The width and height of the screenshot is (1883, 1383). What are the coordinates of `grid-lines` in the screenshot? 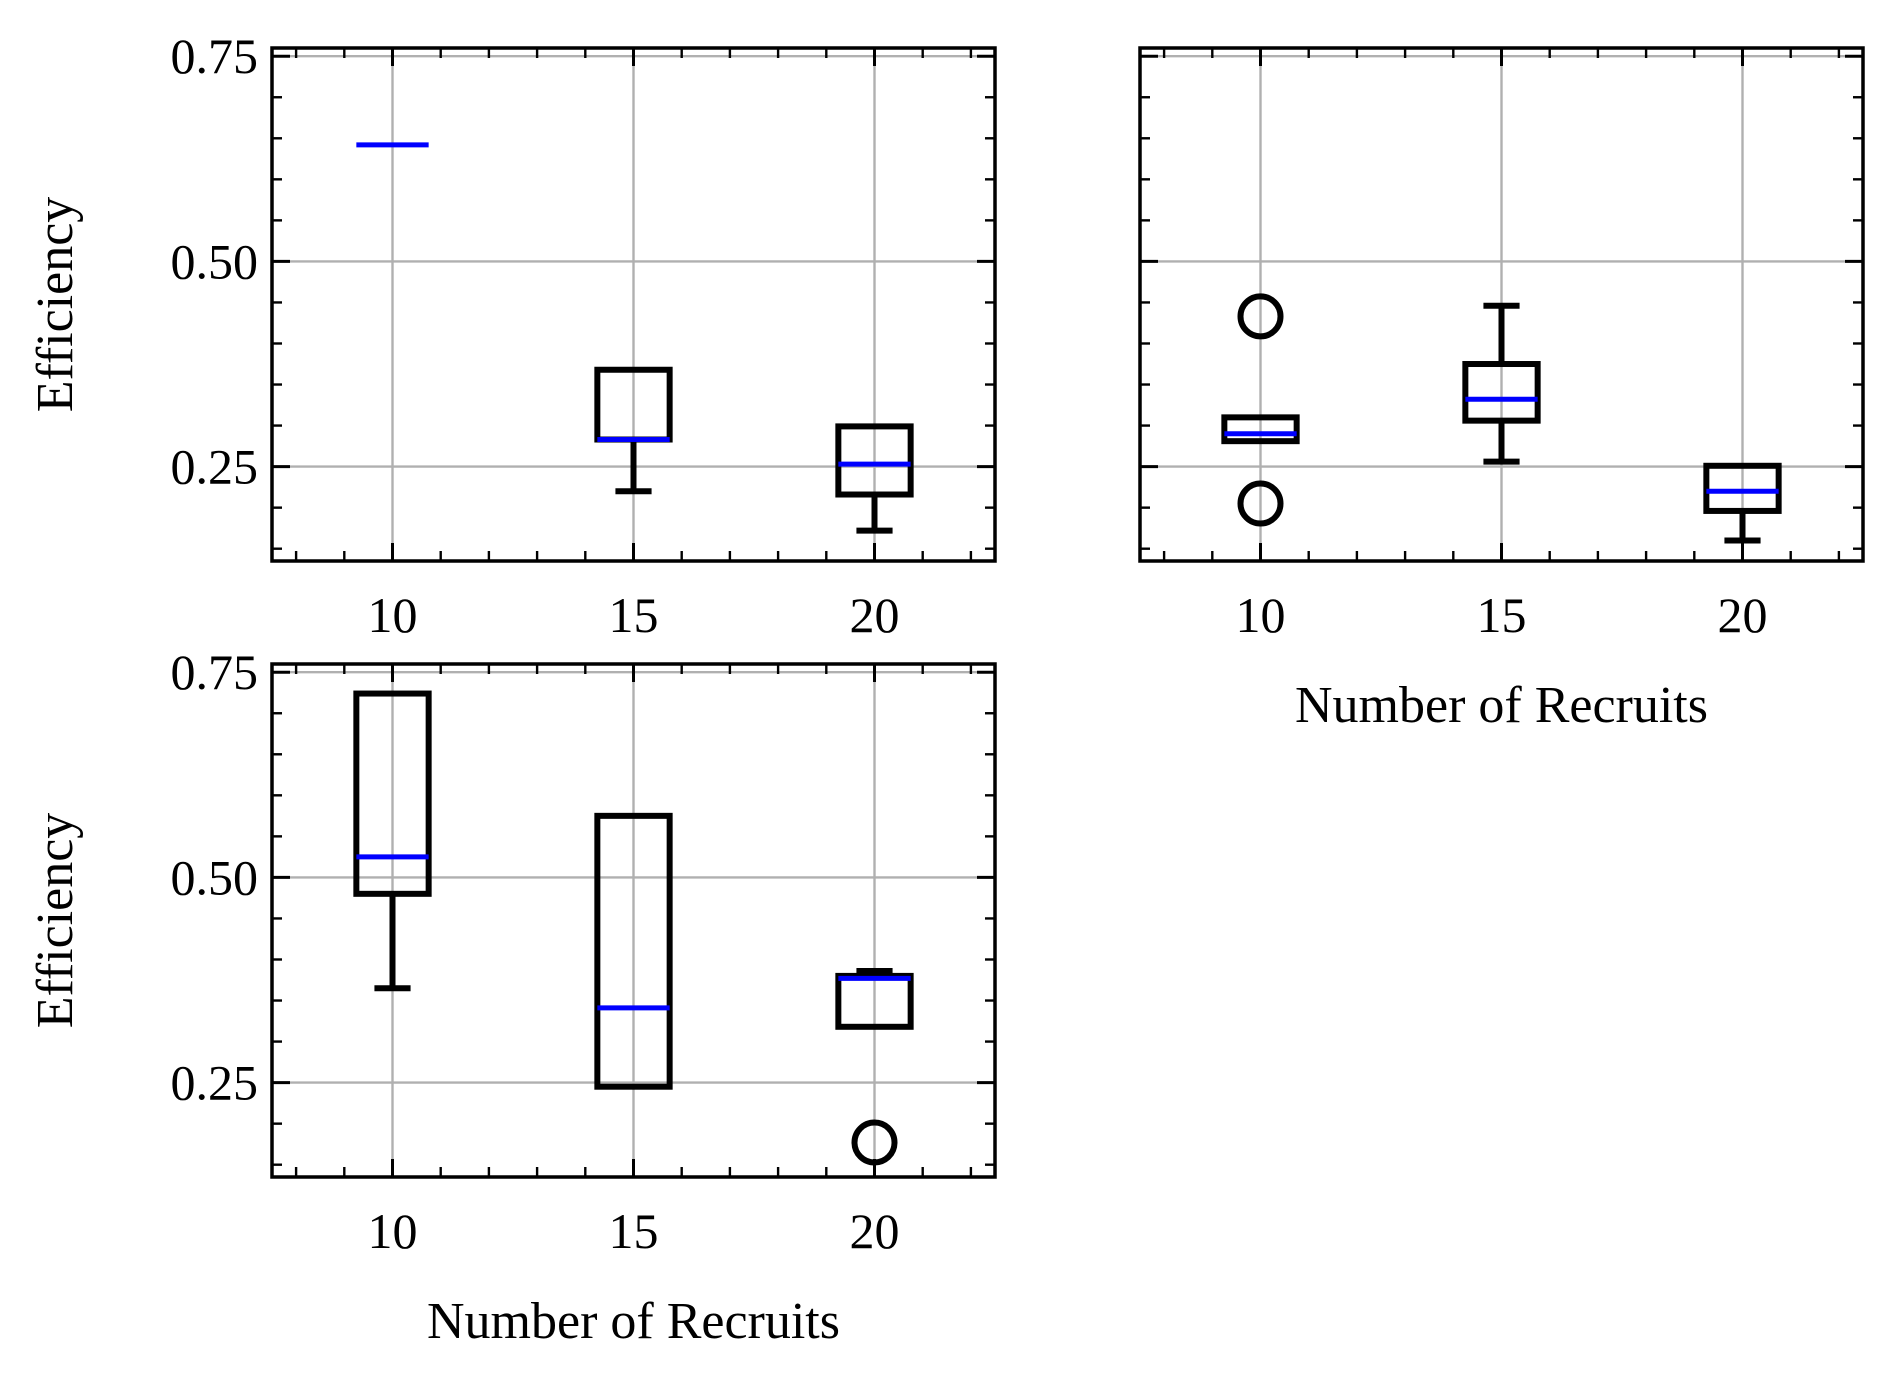 It's located at (633, 920).